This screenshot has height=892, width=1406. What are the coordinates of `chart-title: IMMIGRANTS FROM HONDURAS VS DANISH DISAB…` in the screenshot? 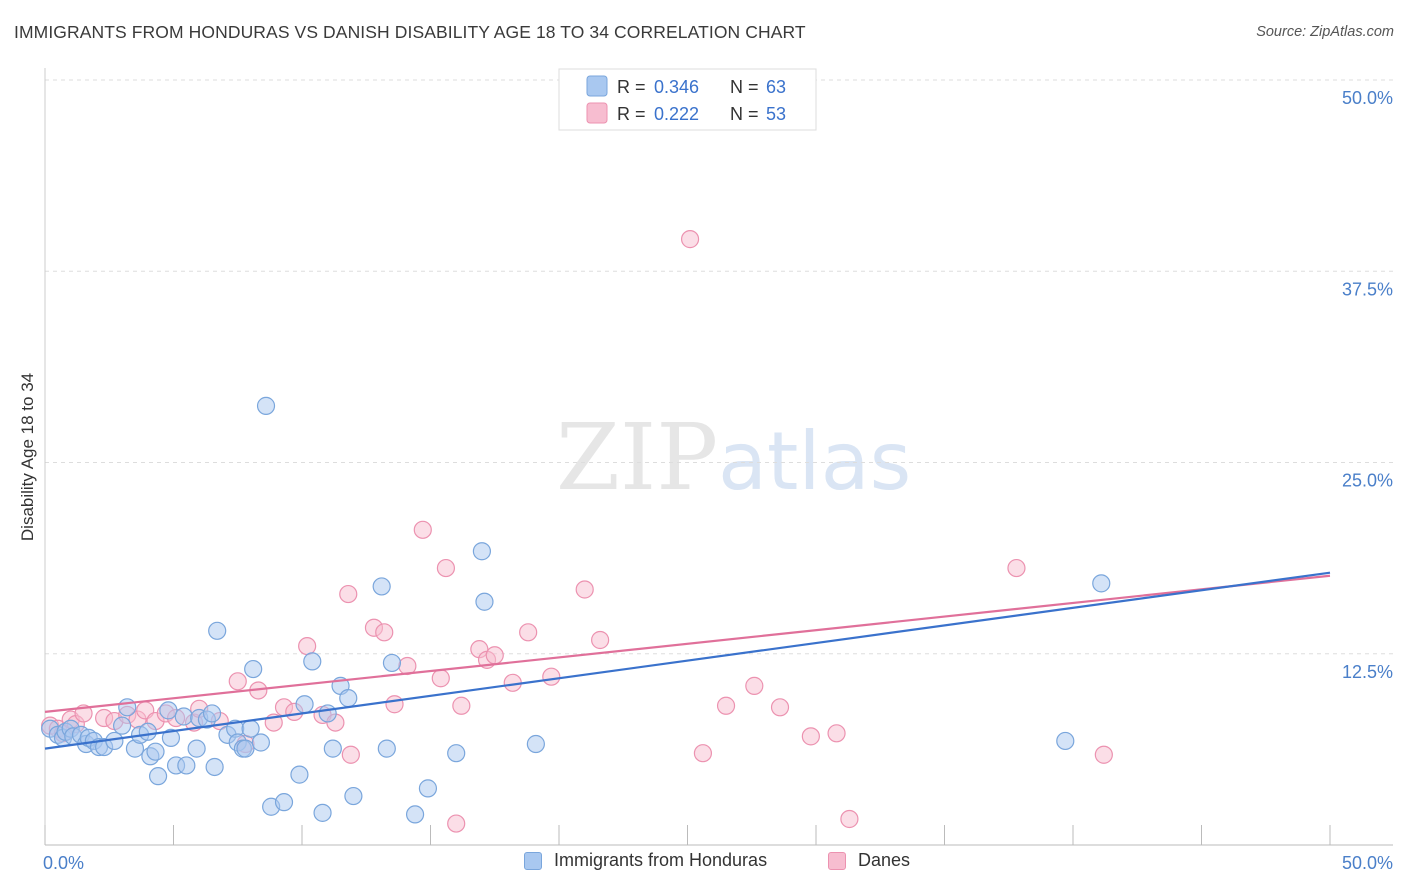 It's located at (410, 32).